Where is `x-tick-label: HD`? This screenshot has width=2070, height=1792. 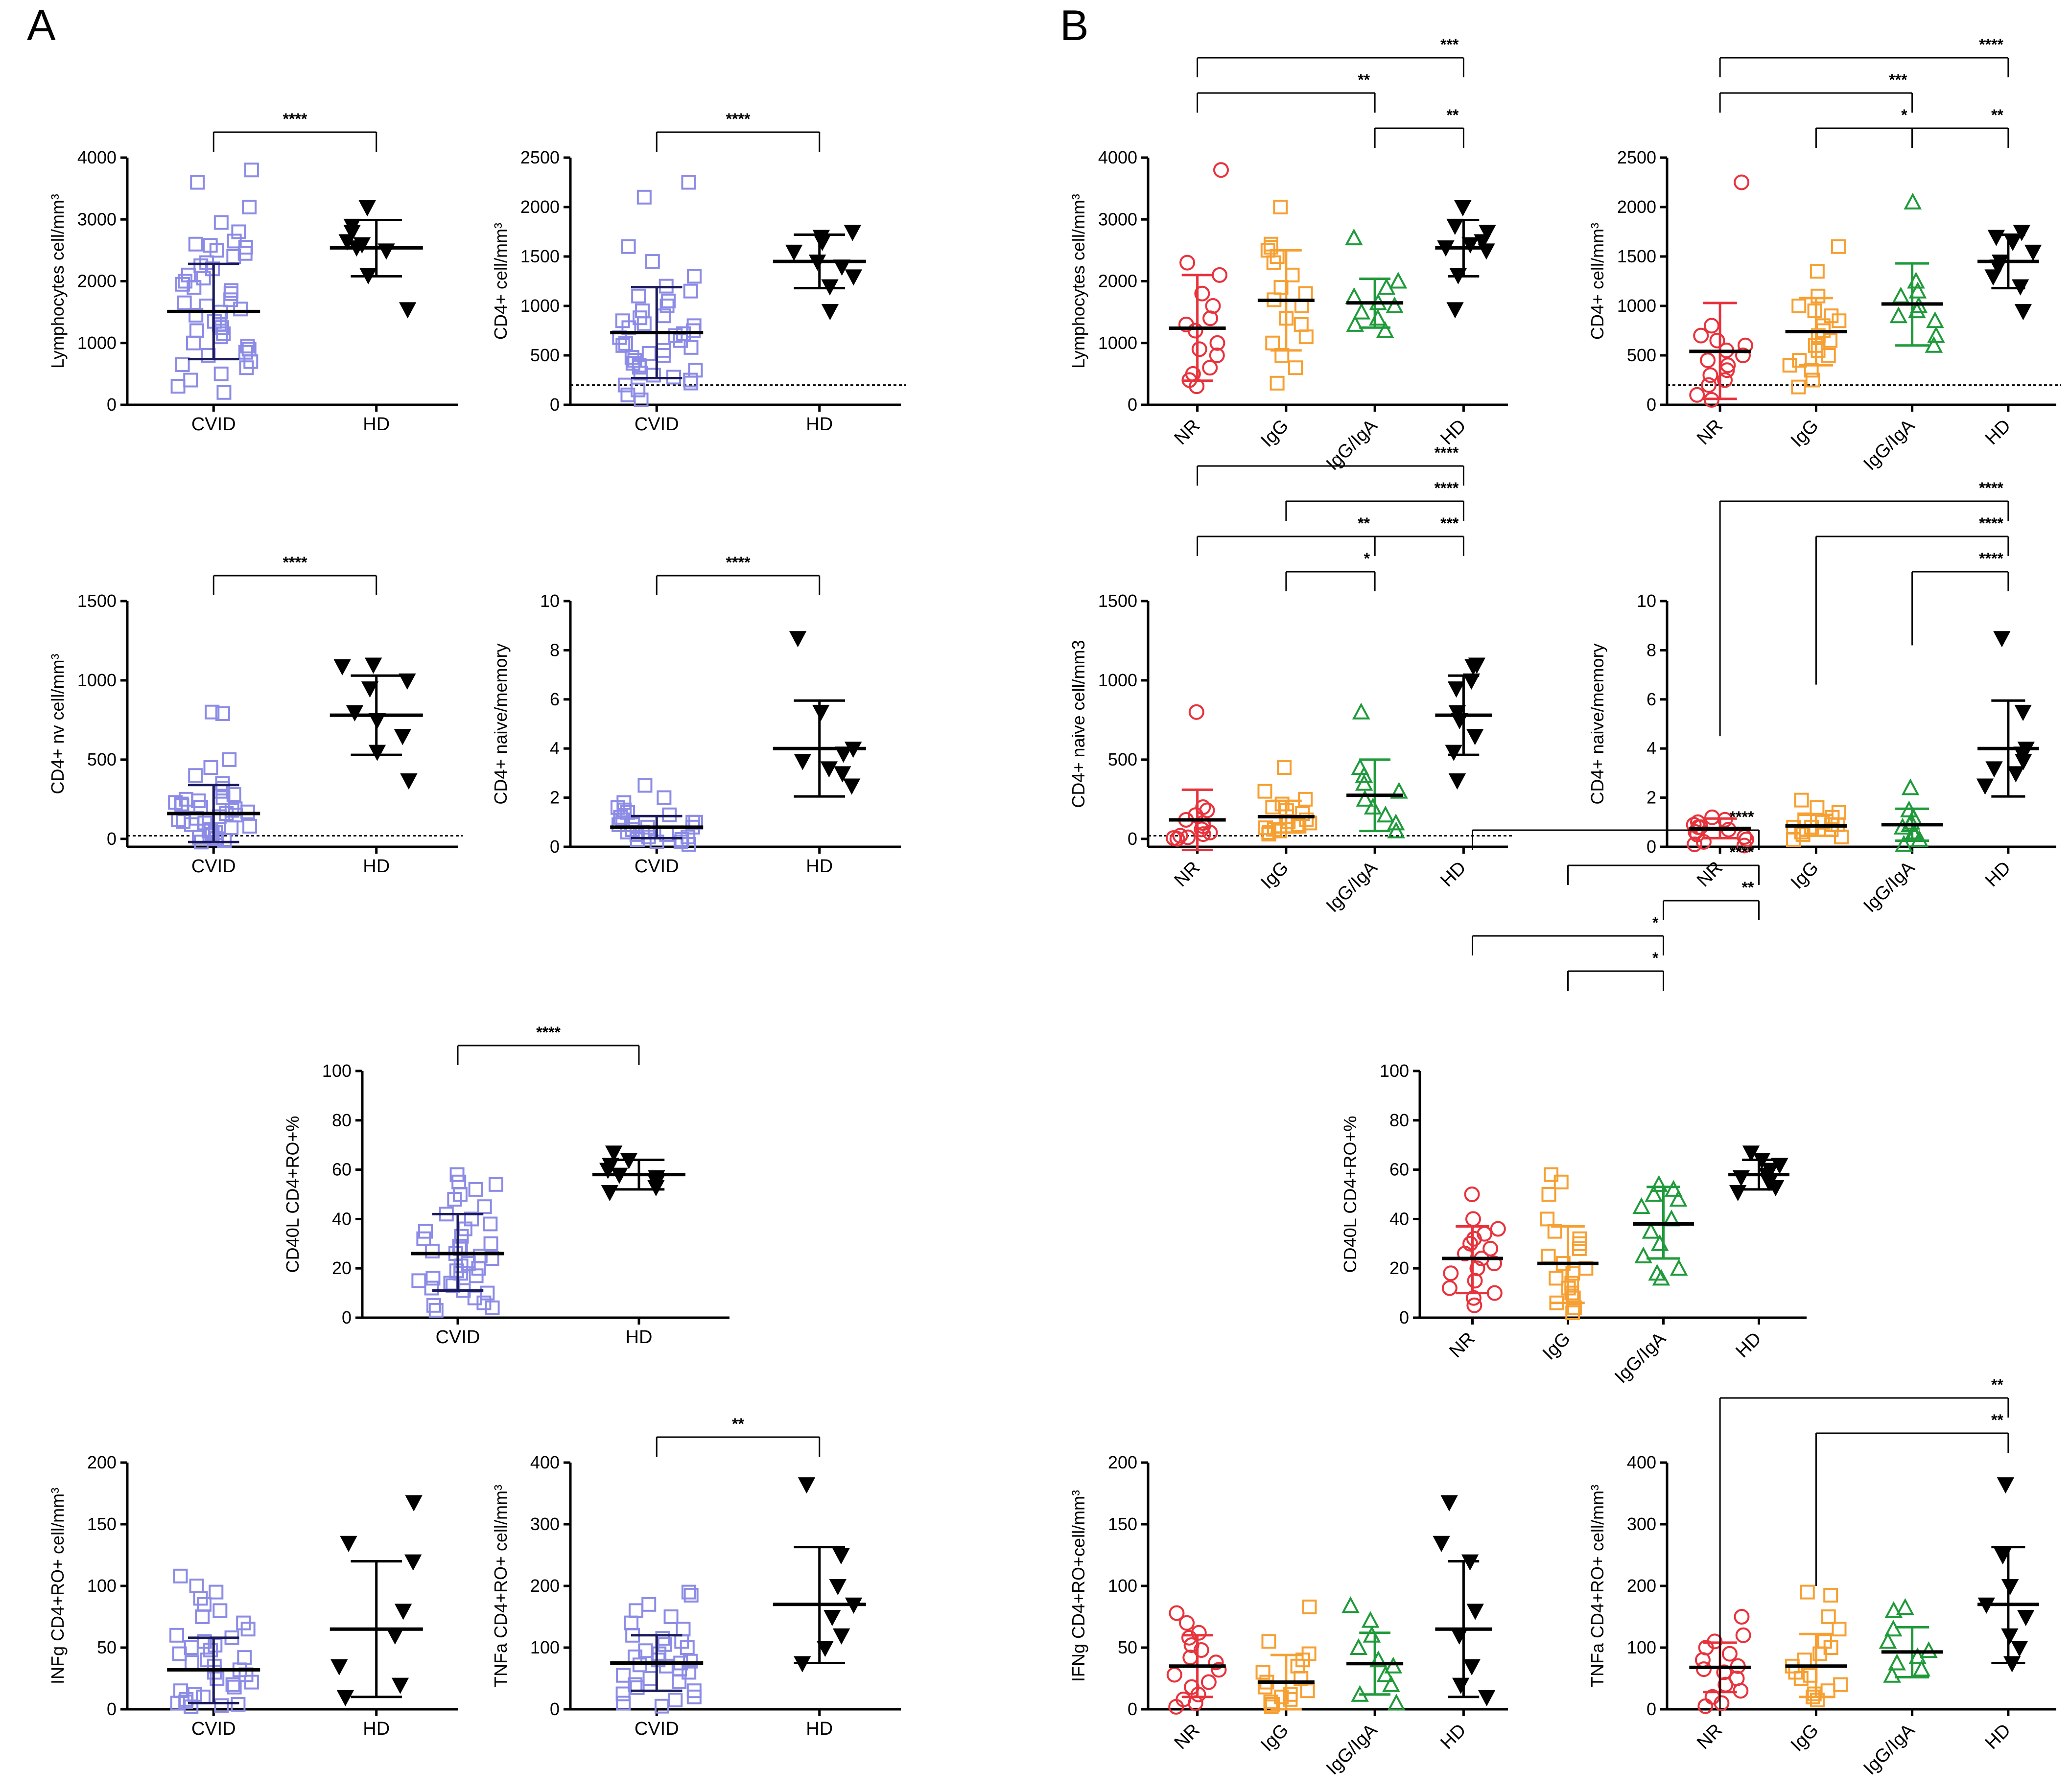 x-tick-label: HD is located at coordinates (1453, 874).